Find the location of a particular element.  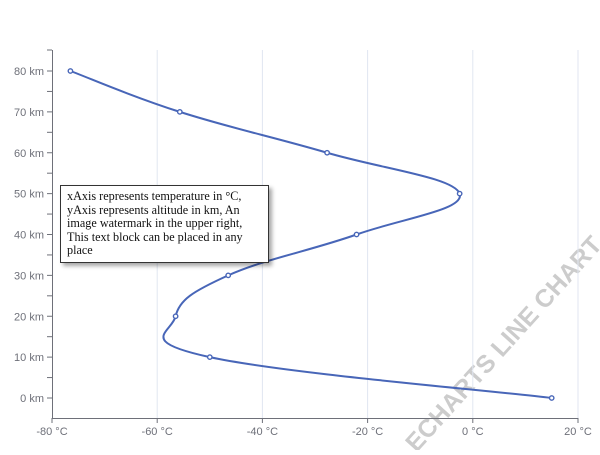

annotation-line-1: xAxis represents temperature in °C, is located at coordinates (154, 196).